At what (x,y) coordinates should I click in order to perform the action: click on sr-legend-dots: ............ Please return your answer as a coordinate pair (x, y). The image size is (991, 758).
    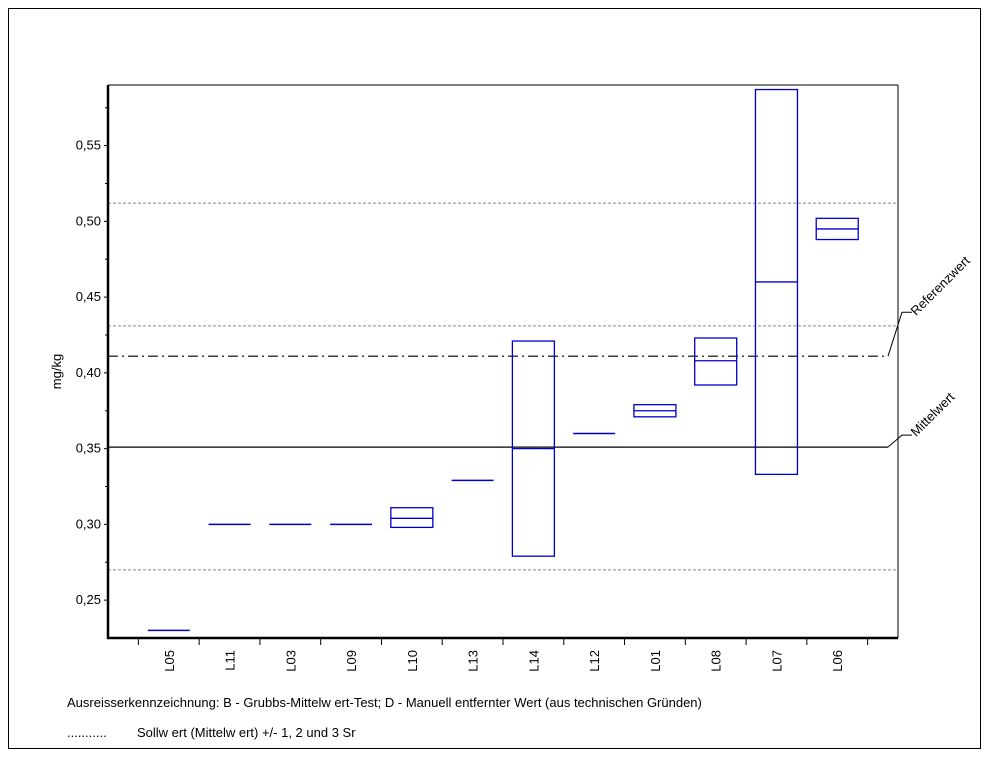
    Looking at the image, I should click on (87, 732).